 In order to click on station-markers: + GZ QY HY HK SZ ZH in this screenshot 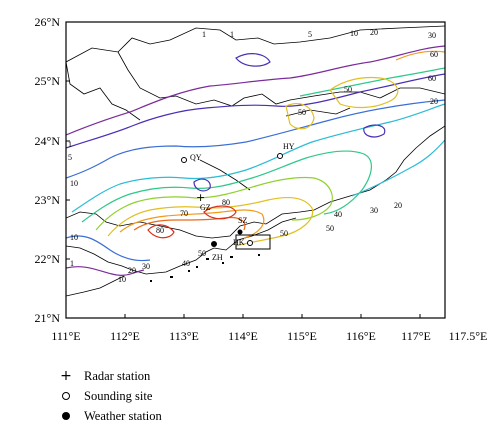, I will do `click(238, 202)`.